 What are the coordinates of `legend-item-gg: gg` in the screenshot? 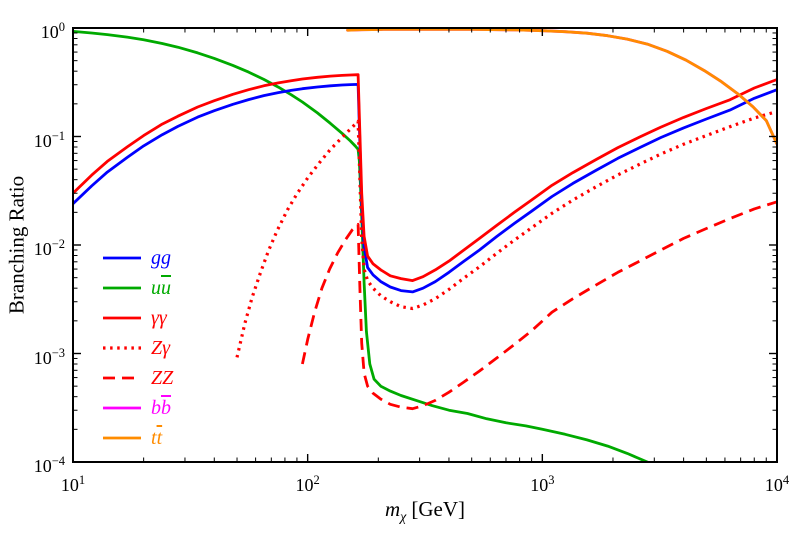 It's located at (138, 258).